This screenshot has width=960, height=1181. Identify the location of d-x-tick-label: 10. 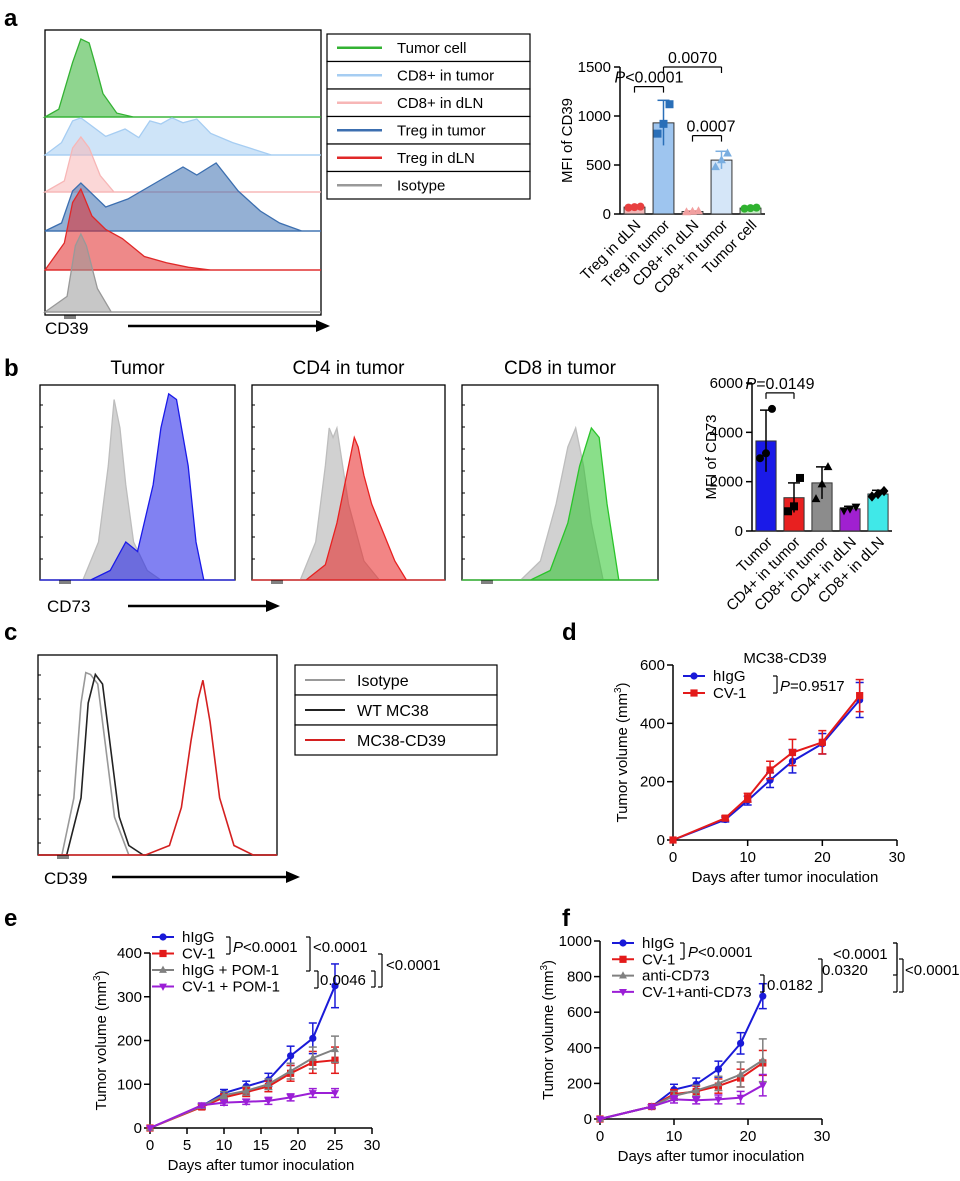
(747, 857).